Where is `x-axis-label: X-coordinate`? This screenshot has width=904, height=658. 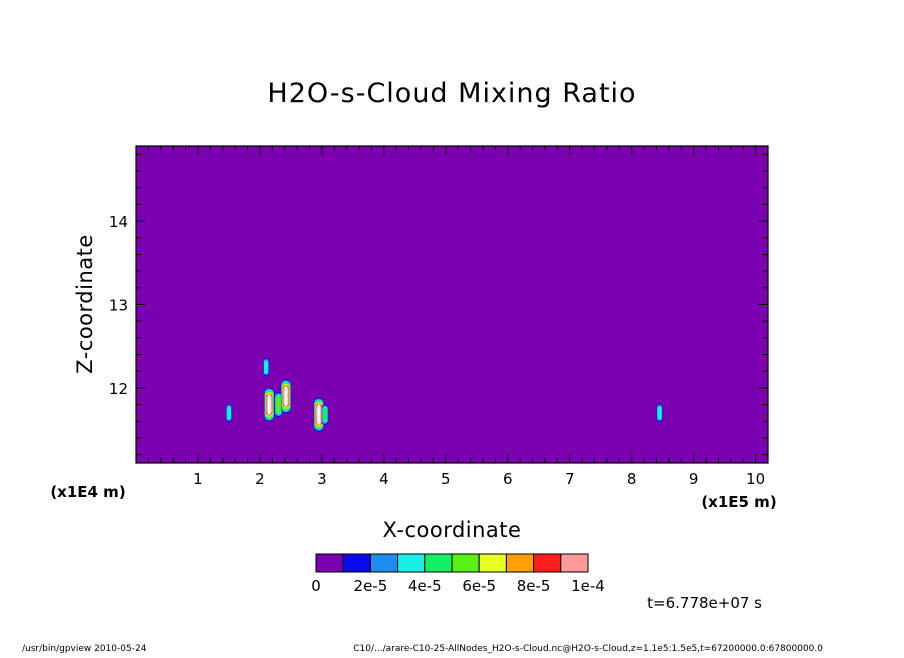
x-axis-label: X-coordinate is located at coordinates (452, 530).